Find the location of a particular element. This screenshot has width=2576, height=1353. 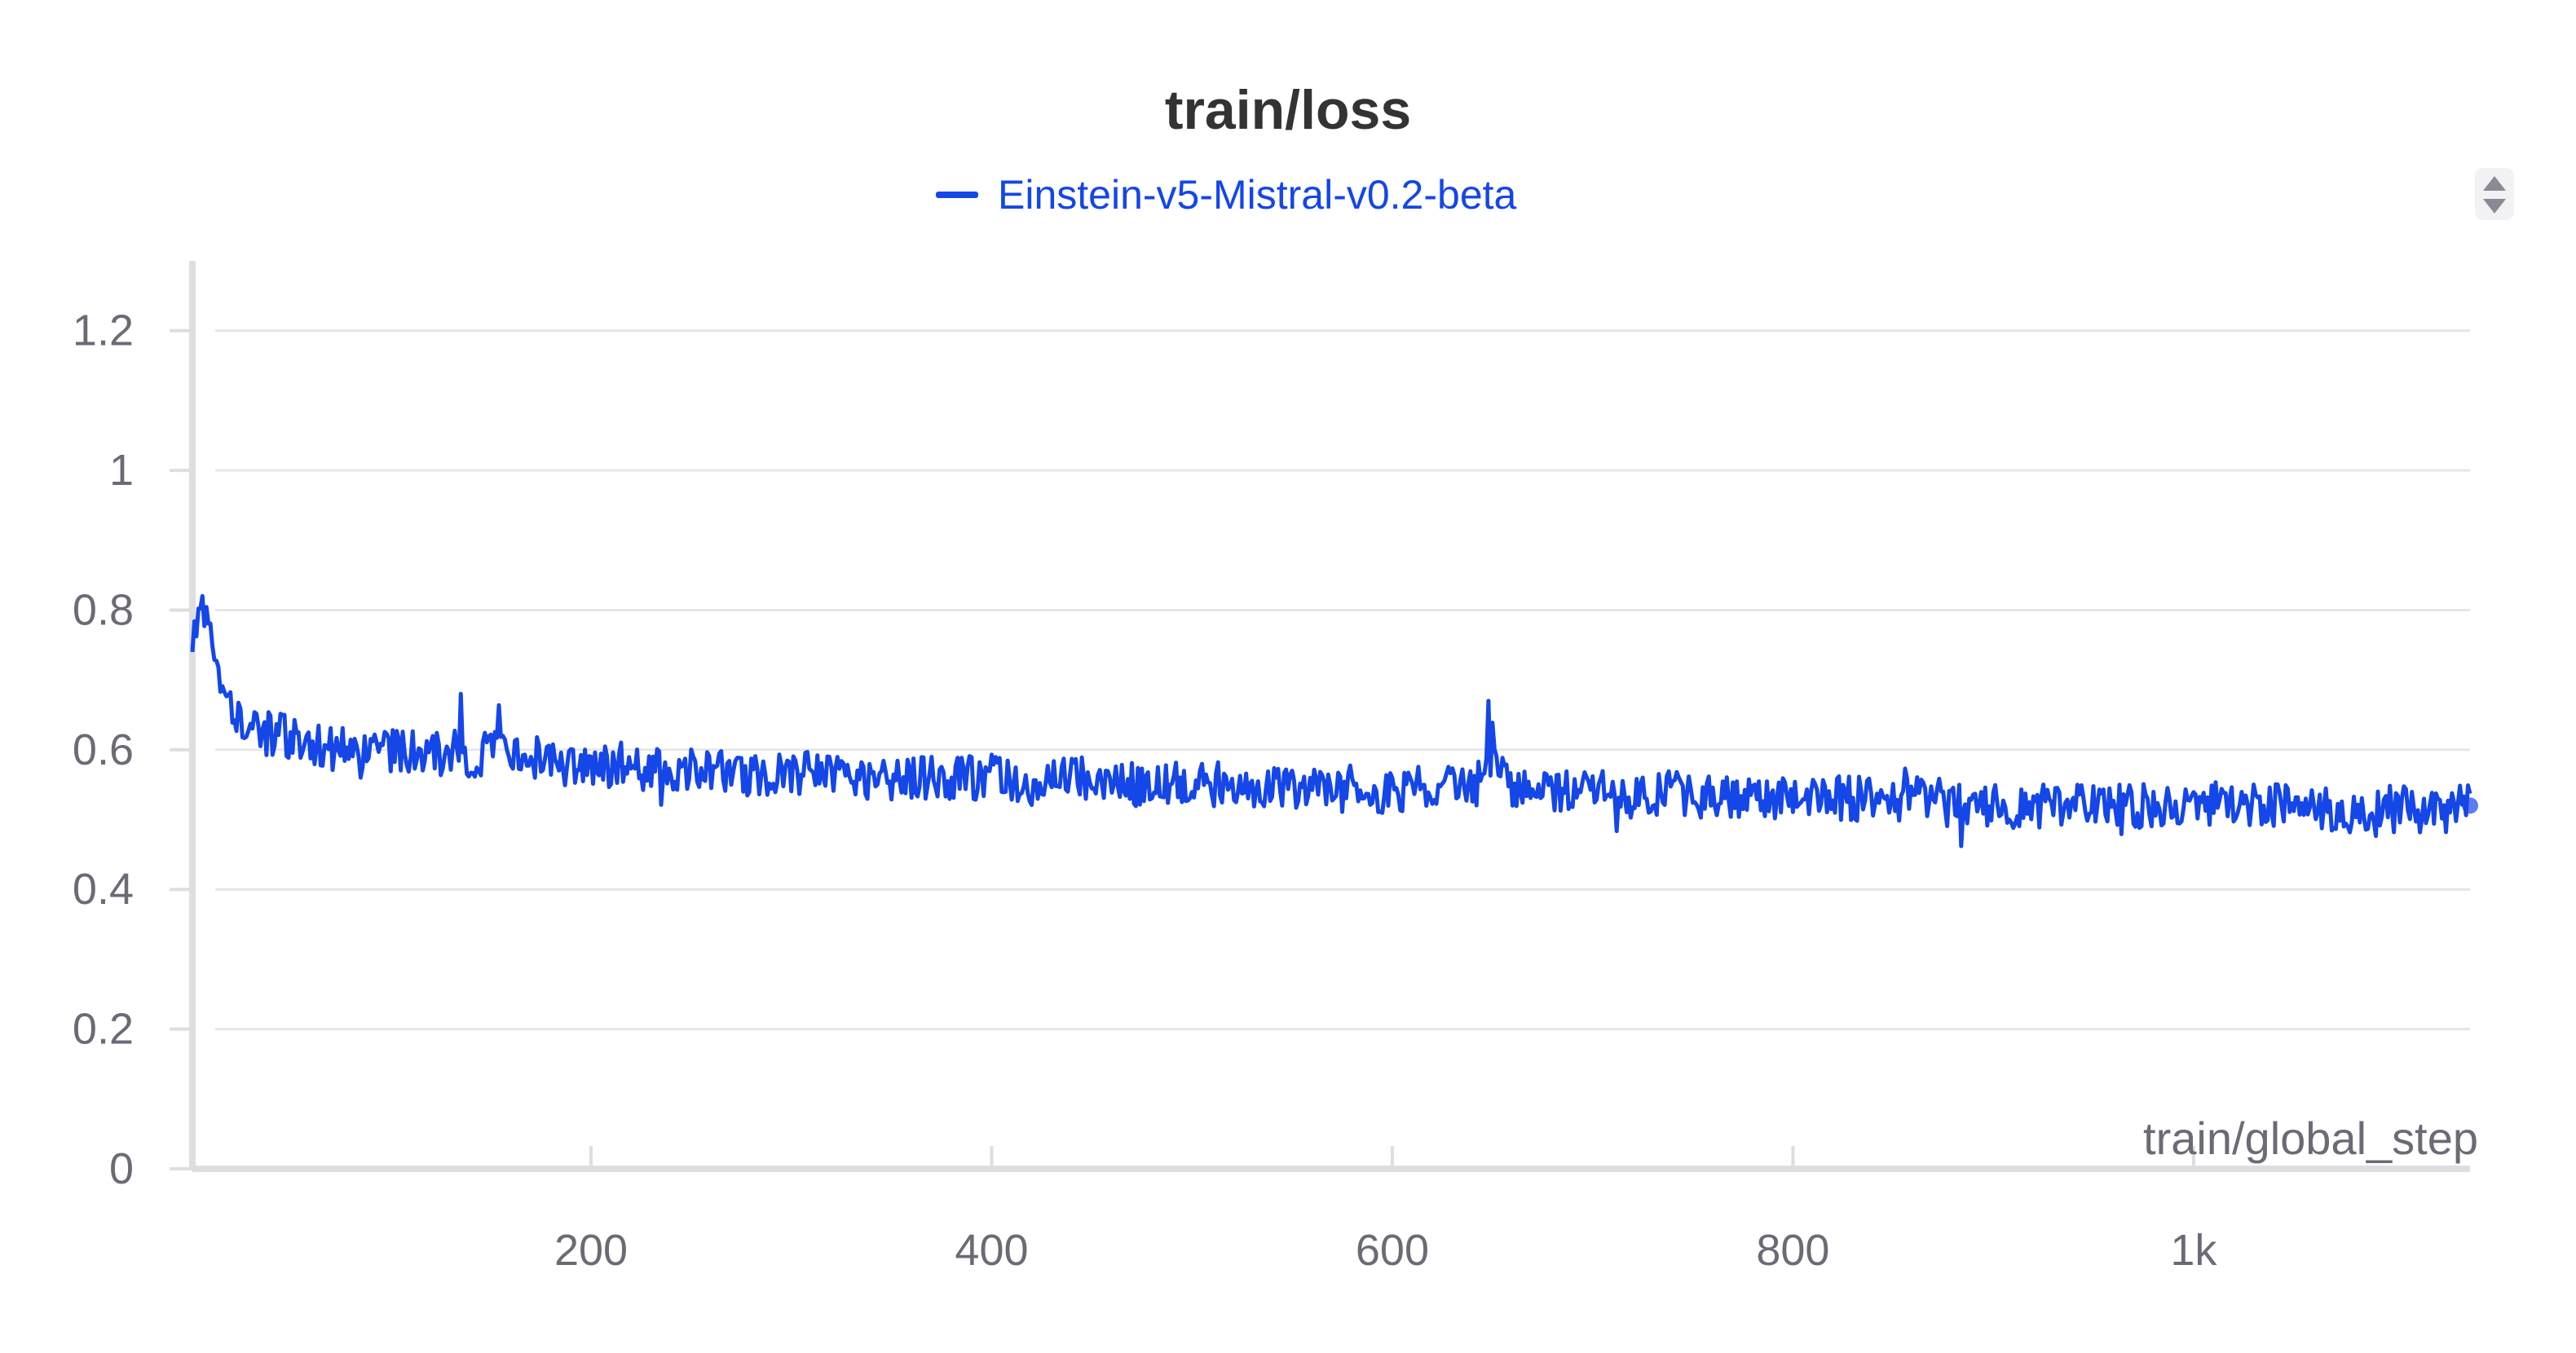

y-tick-label: 0.4 is located at coordinates (103, 889).